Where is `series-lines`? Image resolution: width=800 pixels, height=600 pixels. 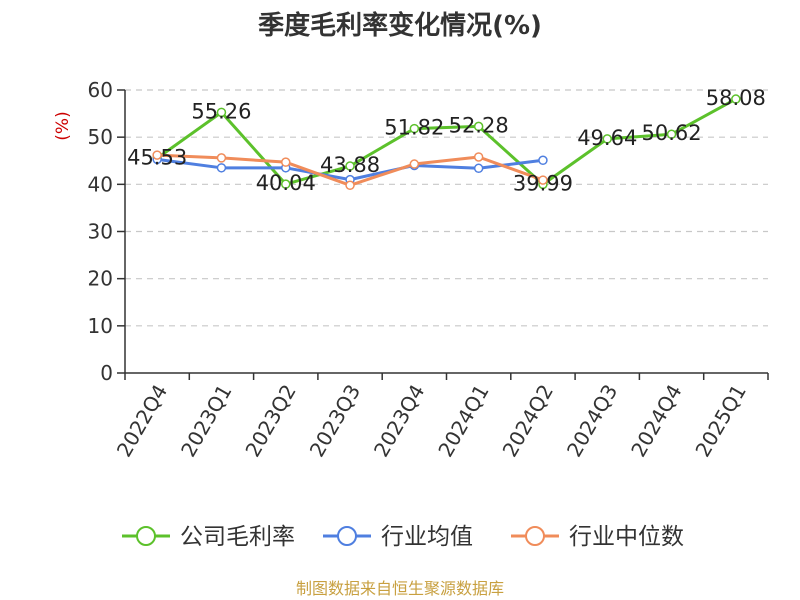
series-lines is located at coordinates (446, 142).